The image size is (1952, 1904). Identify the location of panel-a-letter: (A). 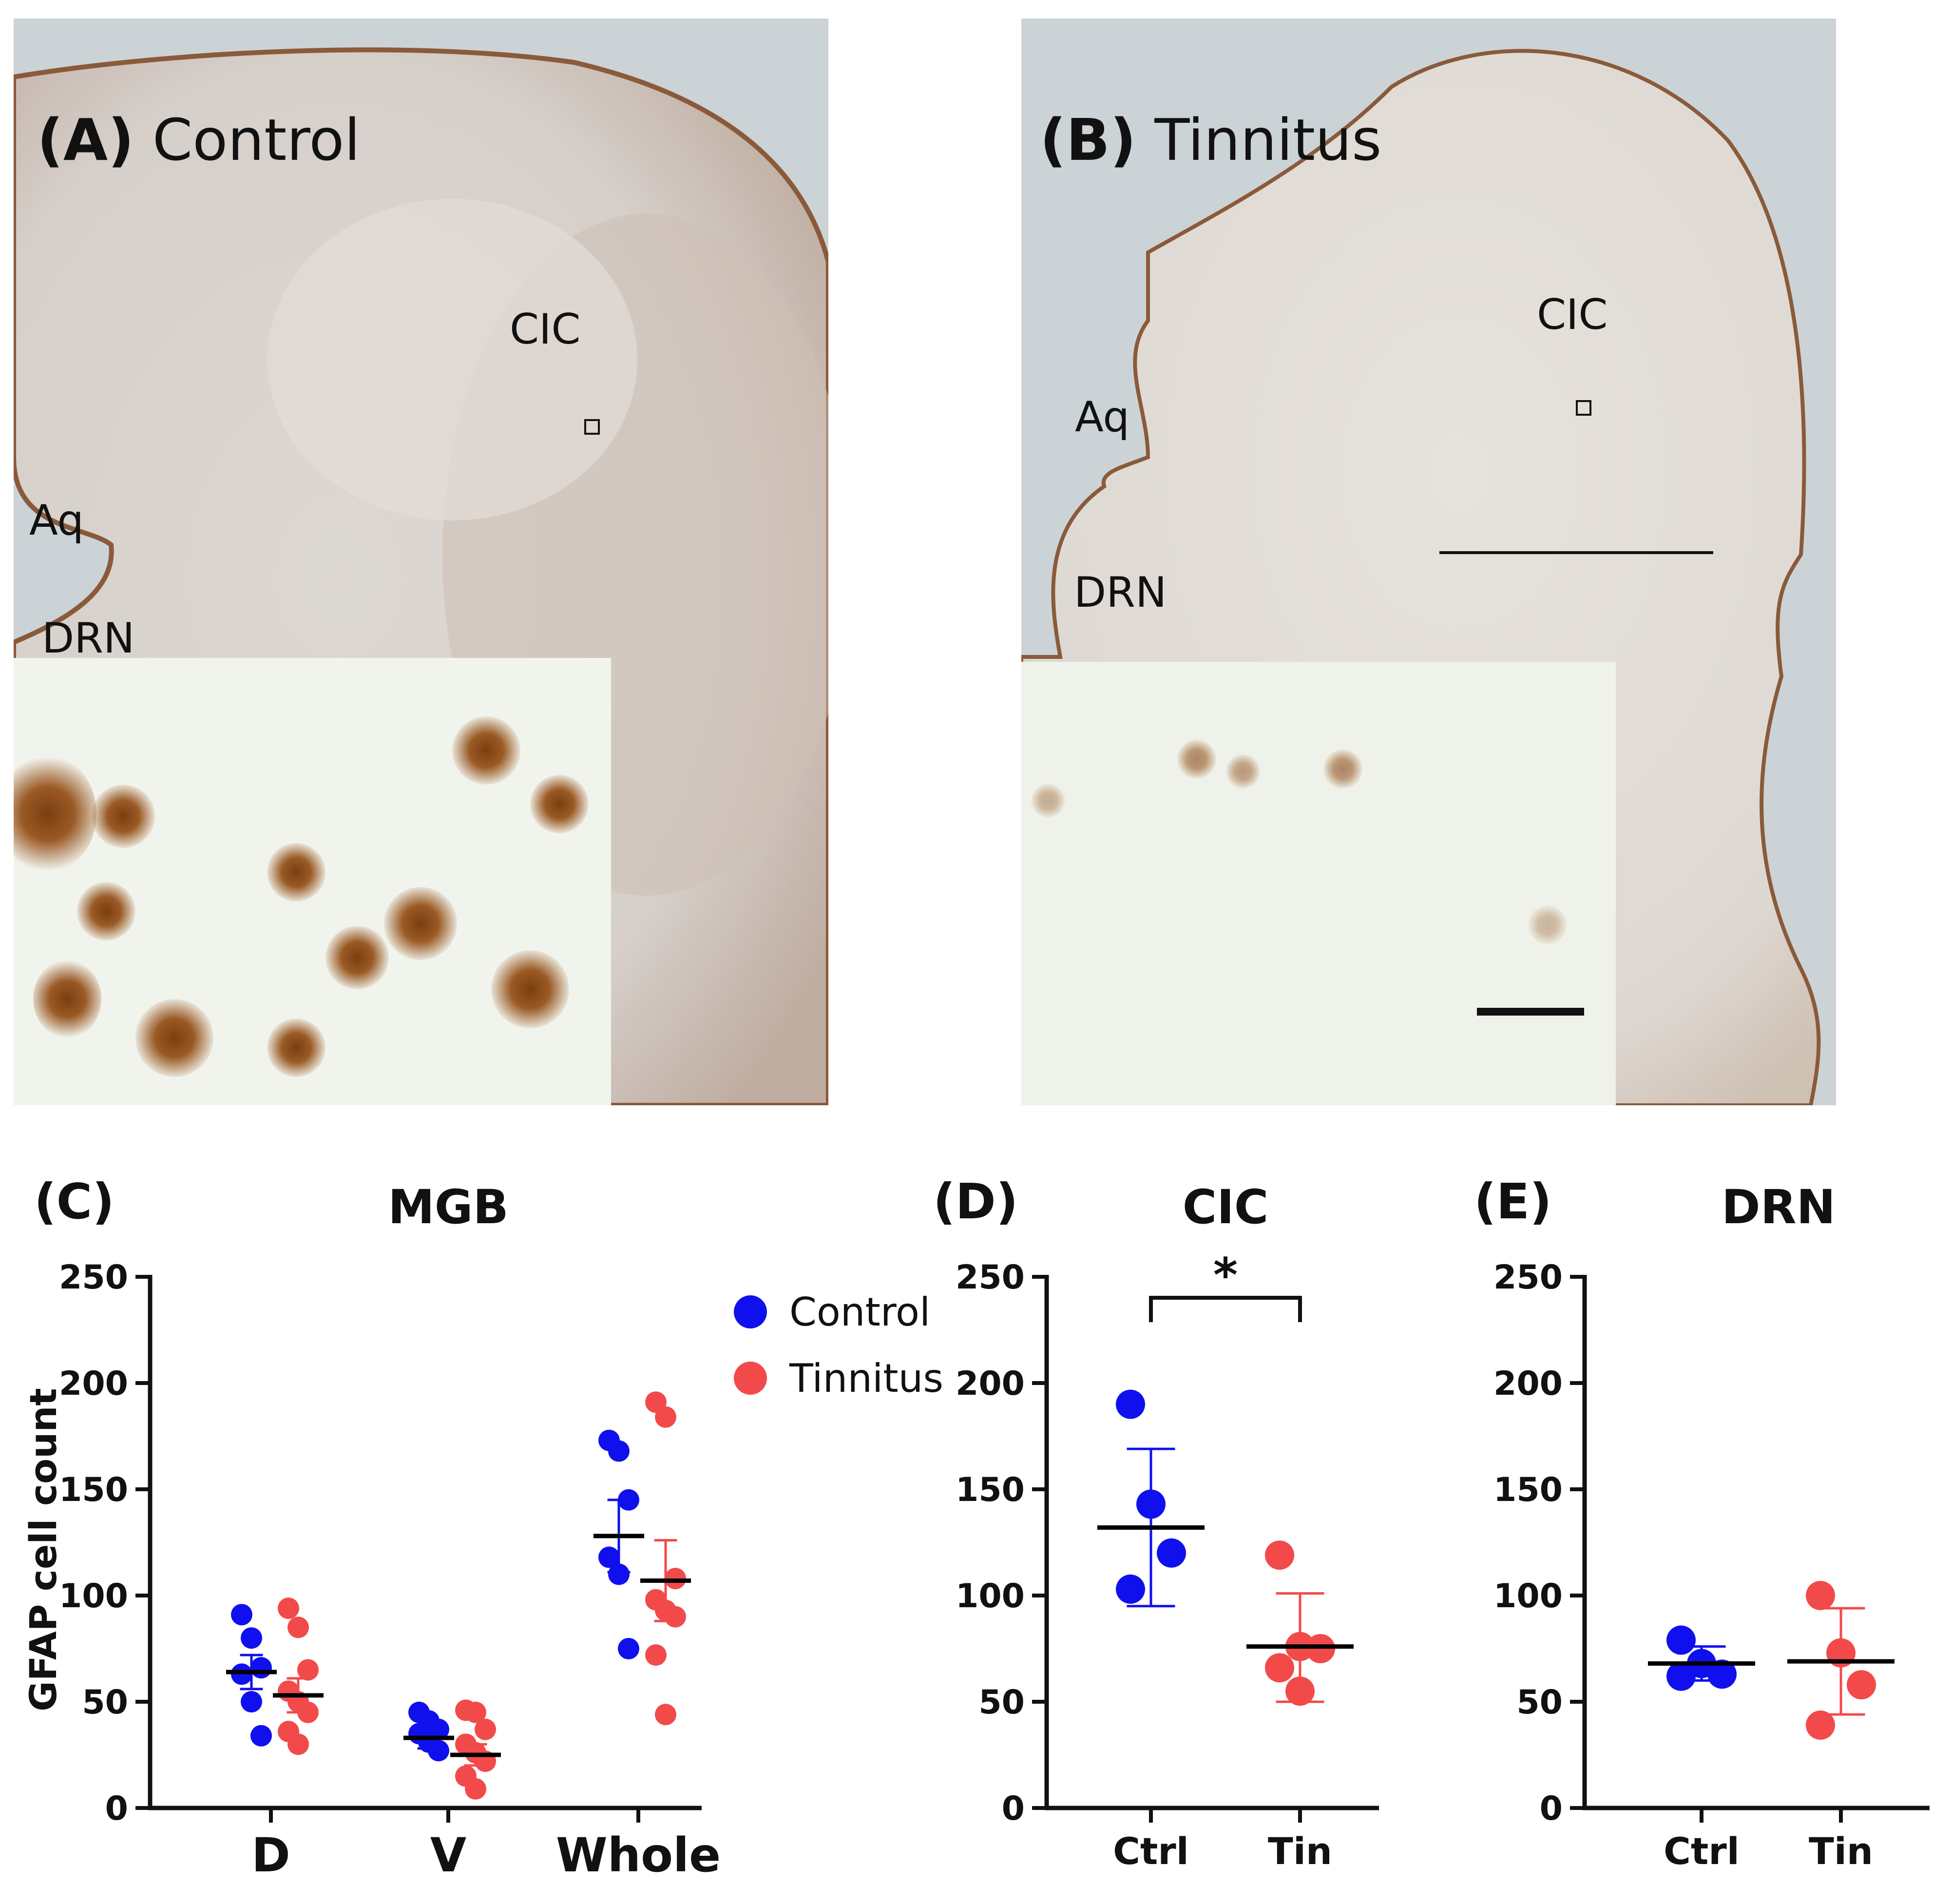
(85, 139).